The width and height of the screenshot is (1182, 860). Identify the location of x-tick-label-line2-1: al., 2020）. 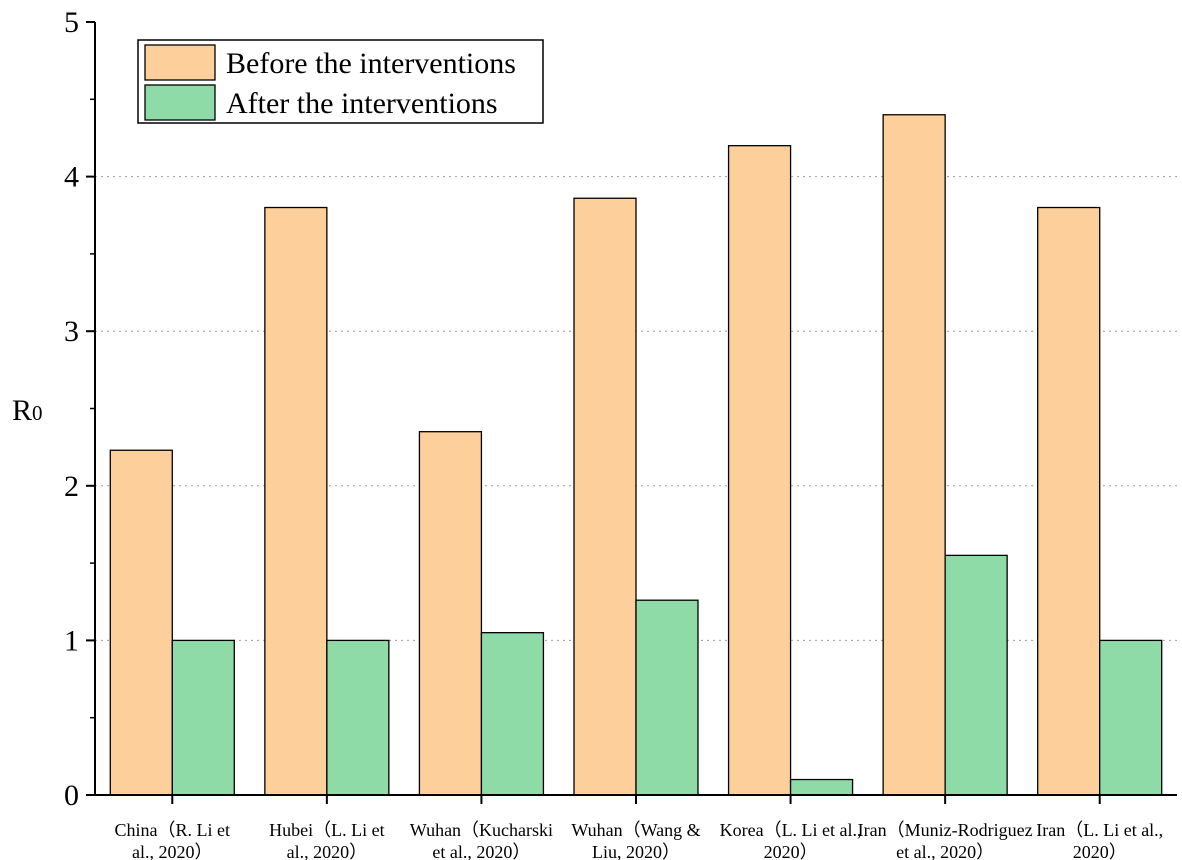
(327, 851).